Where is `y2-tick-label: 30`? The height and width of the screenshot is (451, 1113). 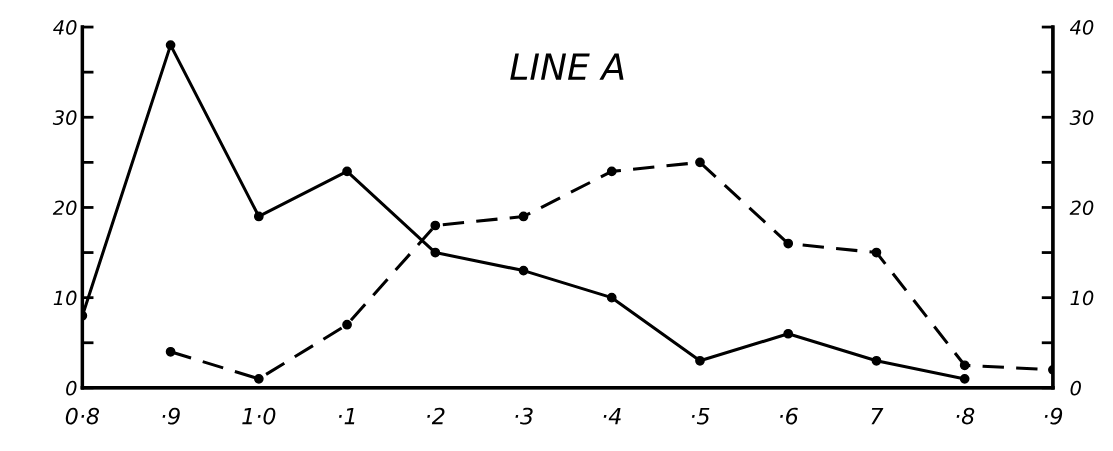 y2-tick-label: 30 is located at coordinates (1081, 117).